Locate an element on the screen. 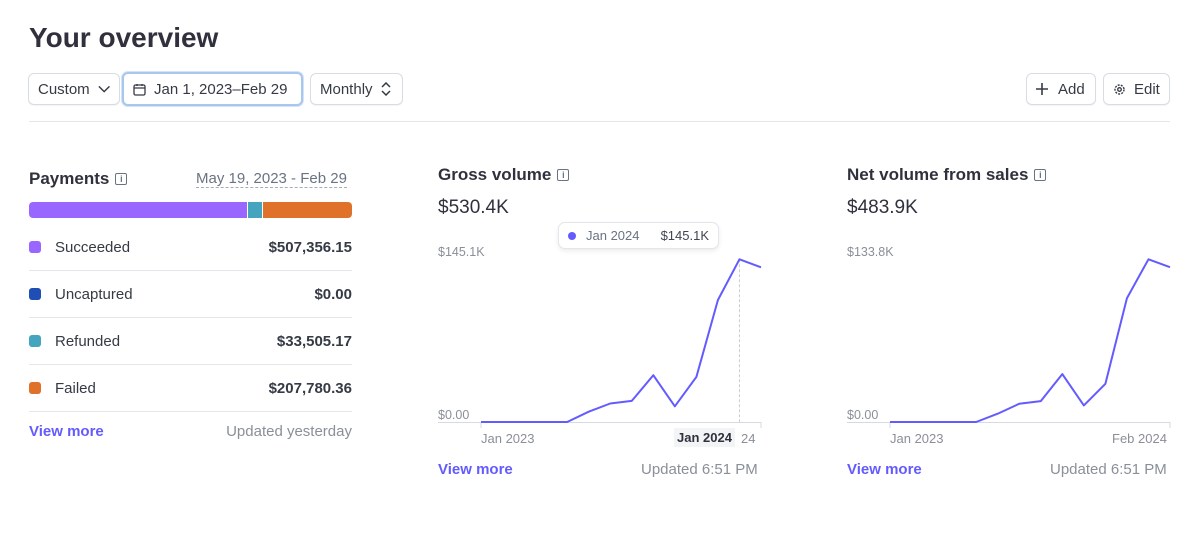 The height and width of the screenshot is (536, 1200). payments-updated: Updated yesterday is located at coordinates (289, 431).